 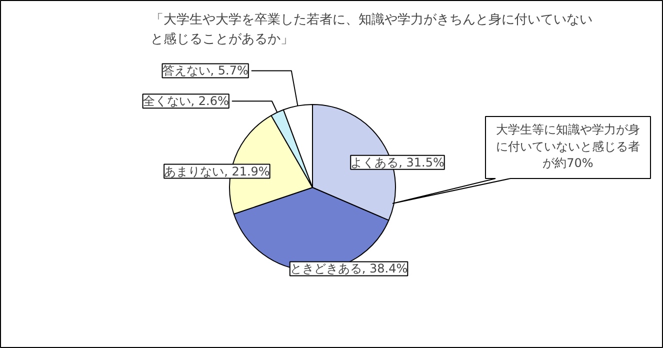 What do you see at coordinates (205, 71) in the screenshot?
I see `slice-label: 答えない, 5.7%` at bounding box center [205, 71].